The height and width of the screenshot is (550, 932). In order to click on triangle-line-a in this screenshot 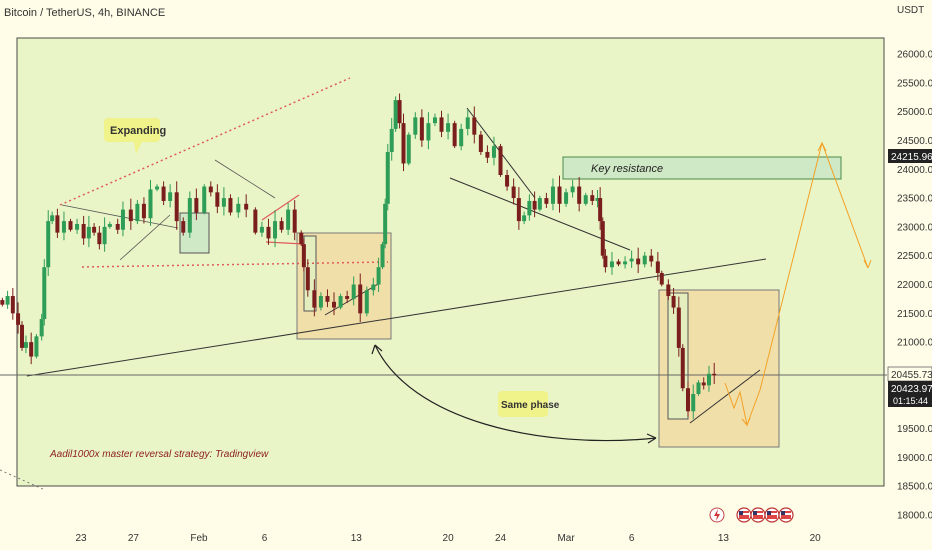, I will do `click(120, 216)`.